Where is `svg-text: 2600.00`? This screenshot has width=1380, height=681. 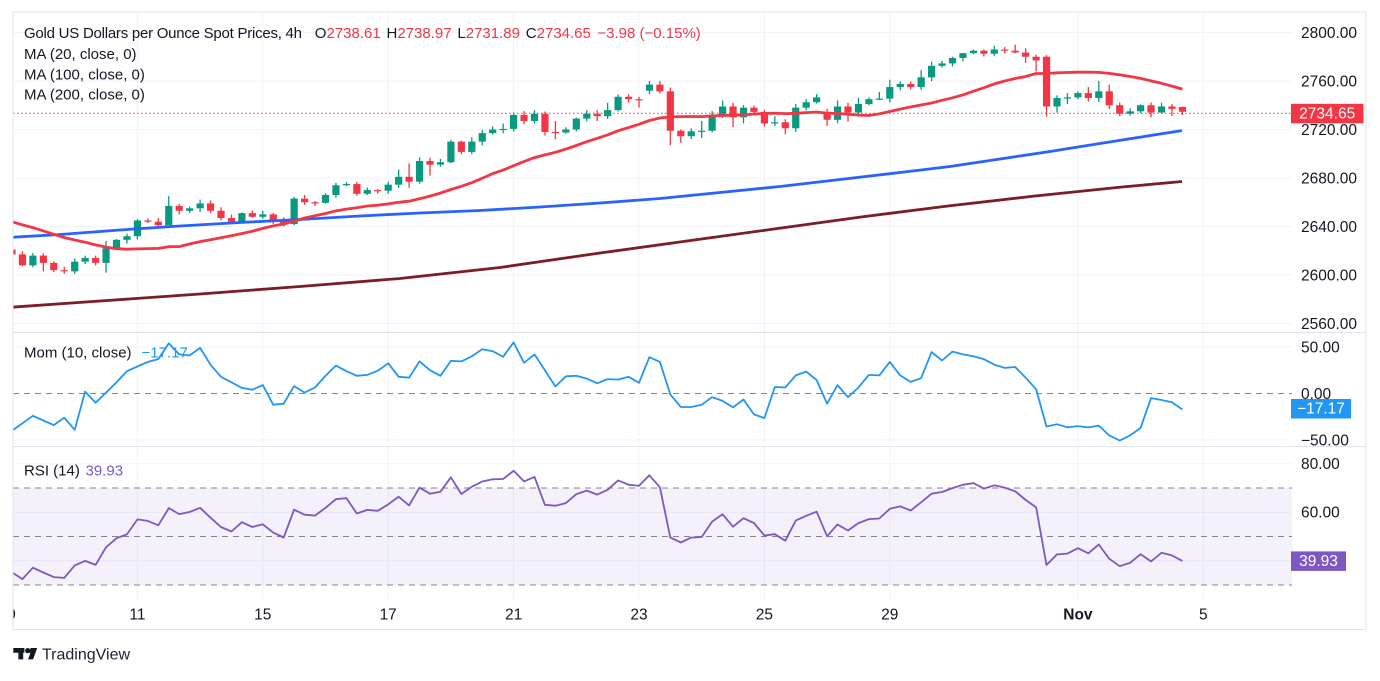
svg-text: 2600.00 is located at coordinates (1329, 275).